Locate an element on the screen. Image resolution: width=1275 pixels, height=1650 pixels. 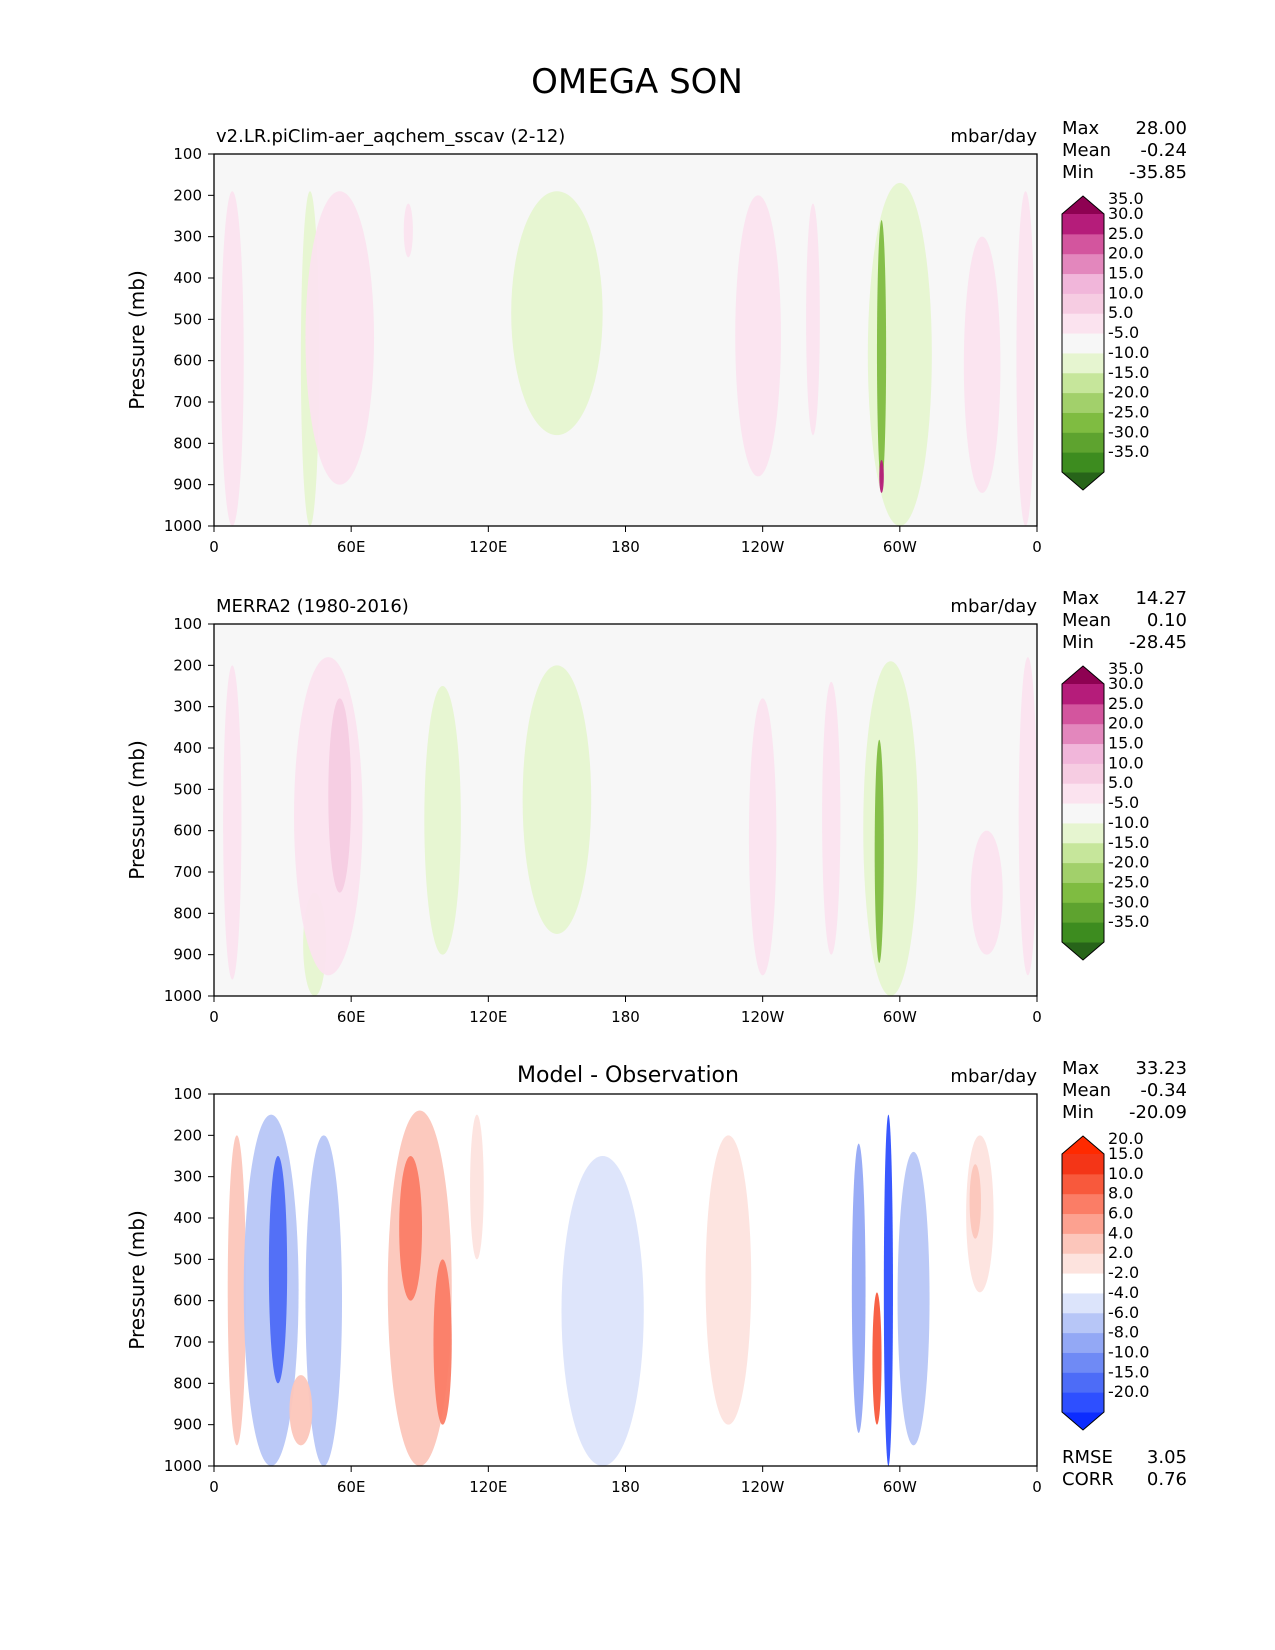
x-tick-label: 120W is located at coordinates (763, 1487).